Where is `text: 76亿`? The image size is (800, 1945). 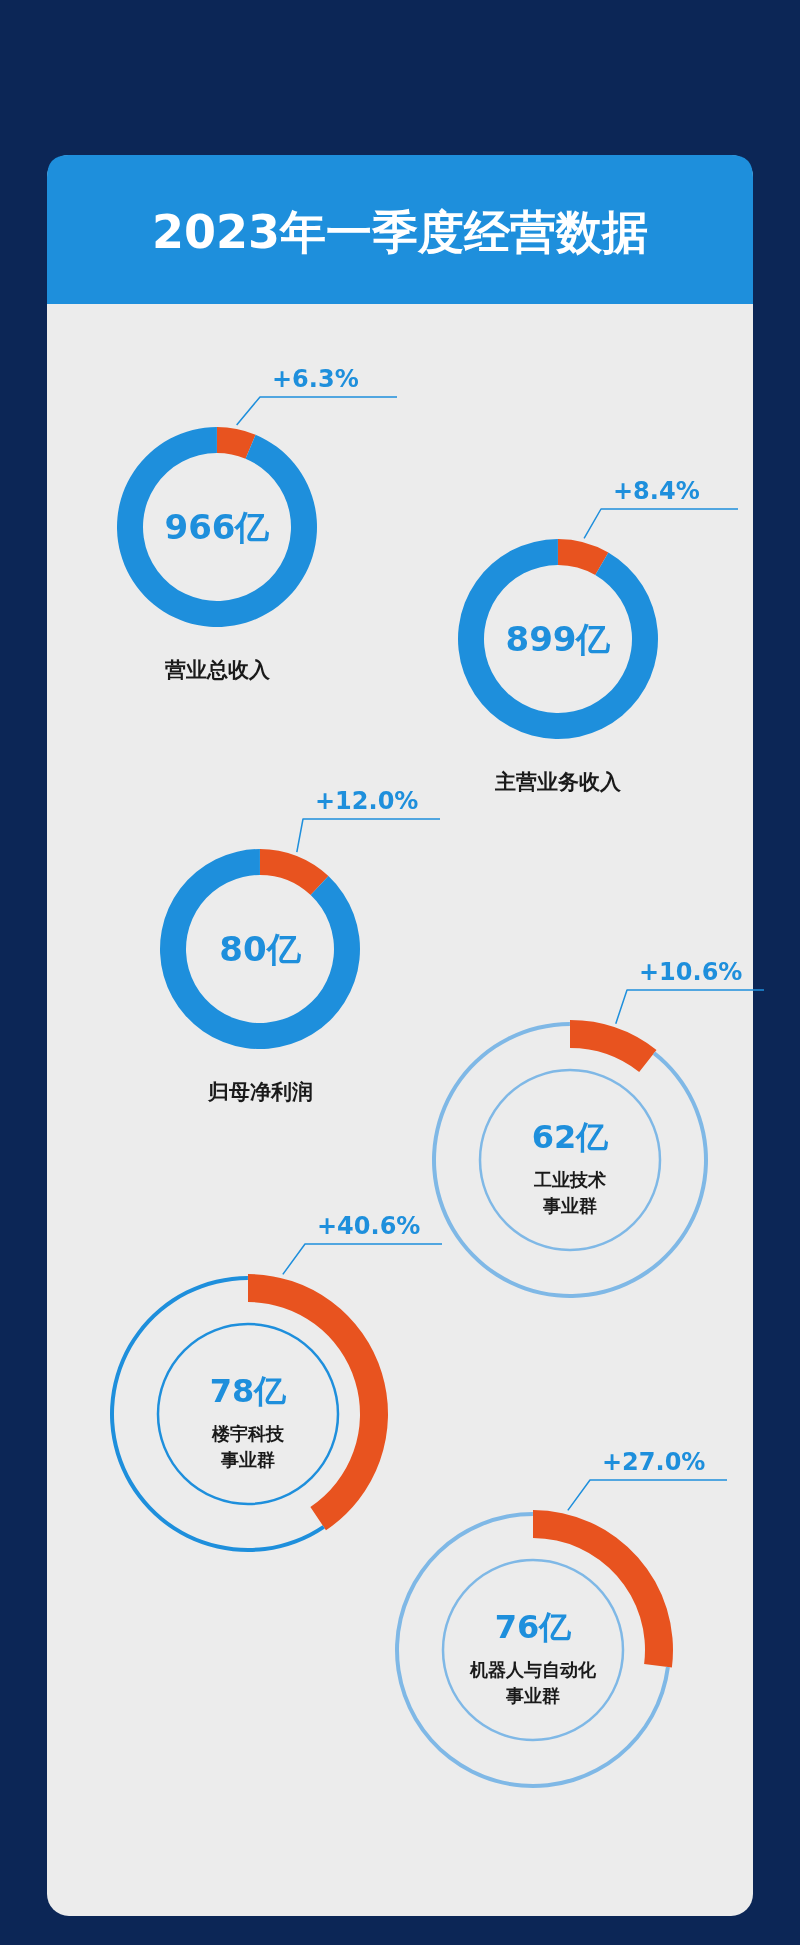 text: 76亿 is located at coordinates (533, 1627).